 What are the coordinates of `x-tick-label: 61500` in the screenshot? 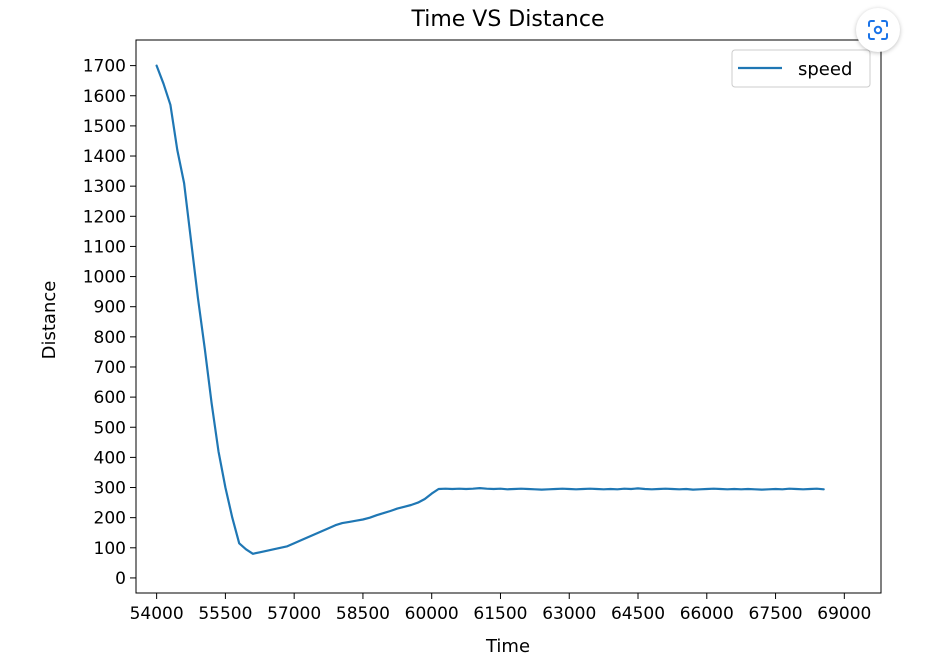 It's located at (500, 614).